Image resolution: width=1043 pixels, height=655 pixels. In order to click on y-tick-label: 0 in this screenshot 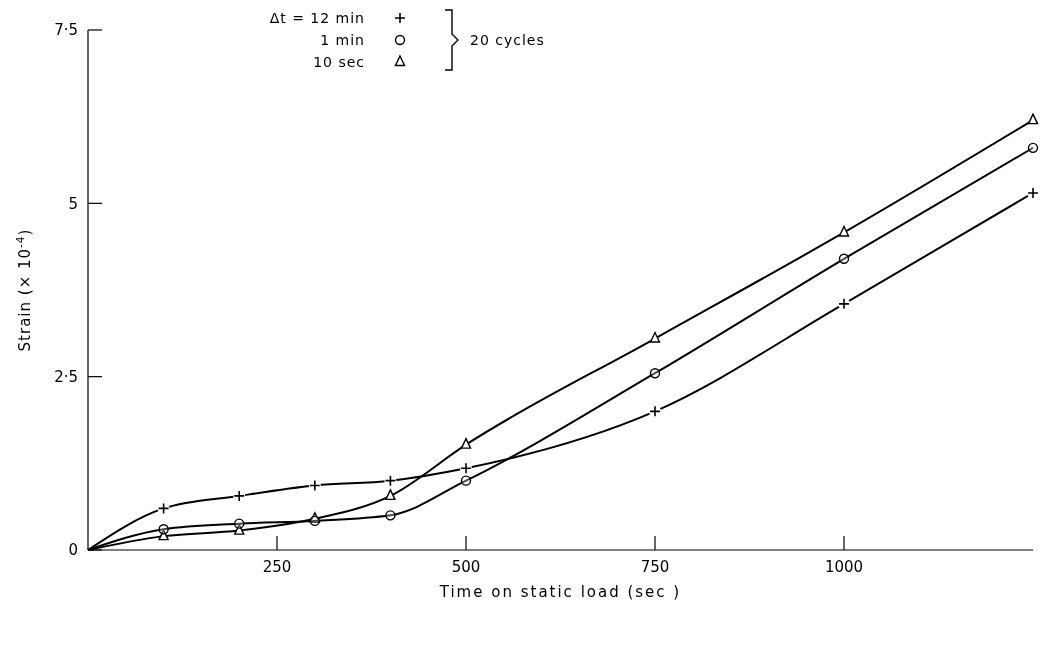, I will do `click(73, 550)`.